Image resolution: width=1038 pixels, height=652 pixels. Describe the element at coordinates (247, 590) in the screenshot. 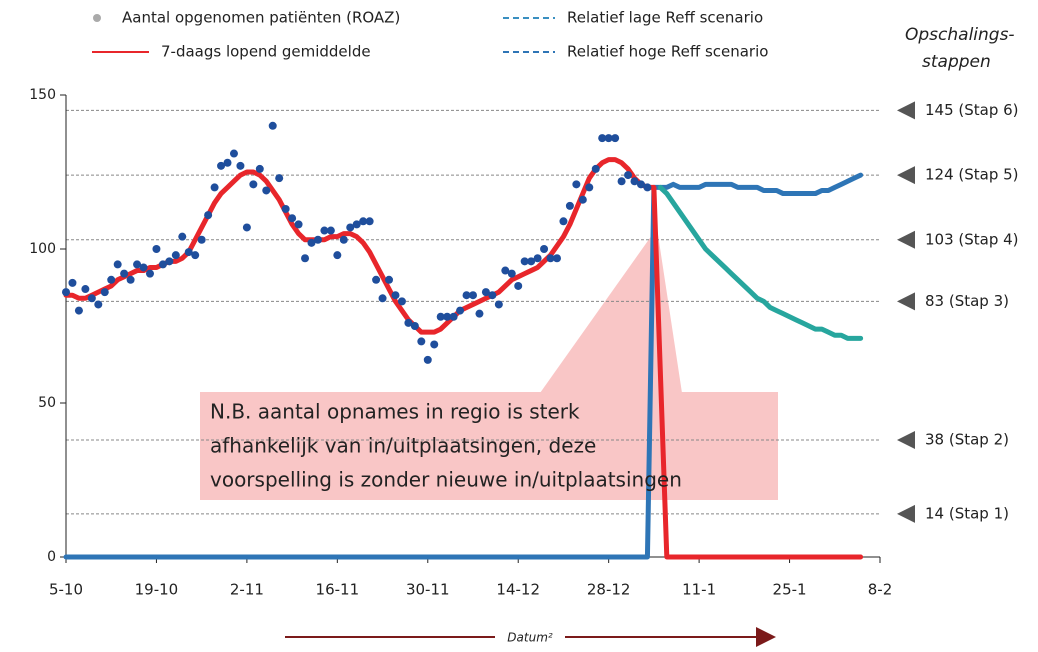

I see `x-tick-label: 2-11` at that location.